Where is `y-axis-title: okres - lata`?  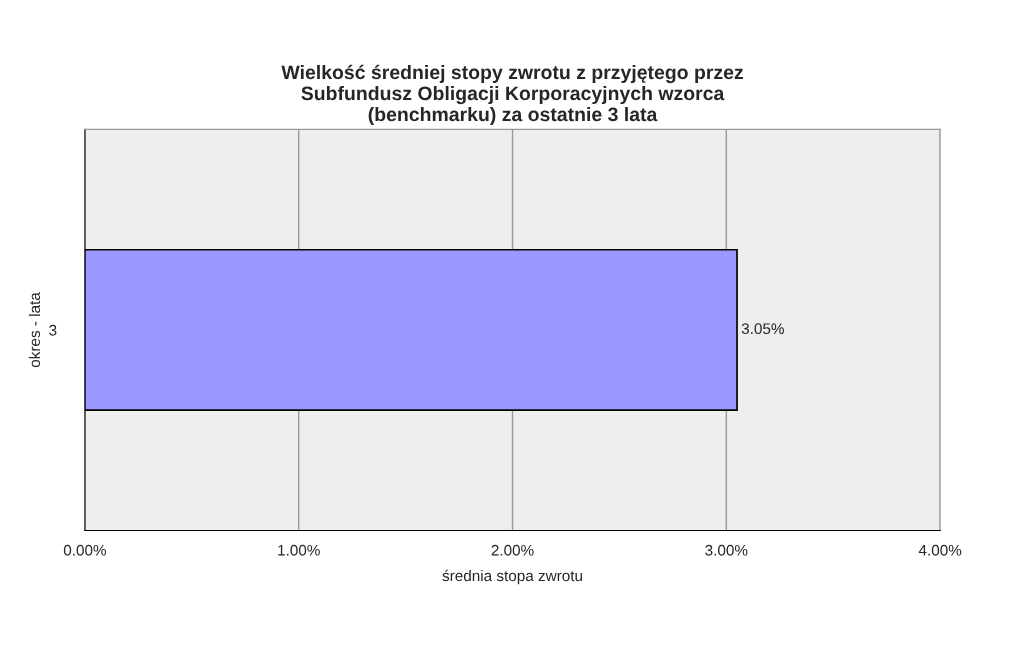 y-axis-title: okres - lata is located at coordinates (34, 330).